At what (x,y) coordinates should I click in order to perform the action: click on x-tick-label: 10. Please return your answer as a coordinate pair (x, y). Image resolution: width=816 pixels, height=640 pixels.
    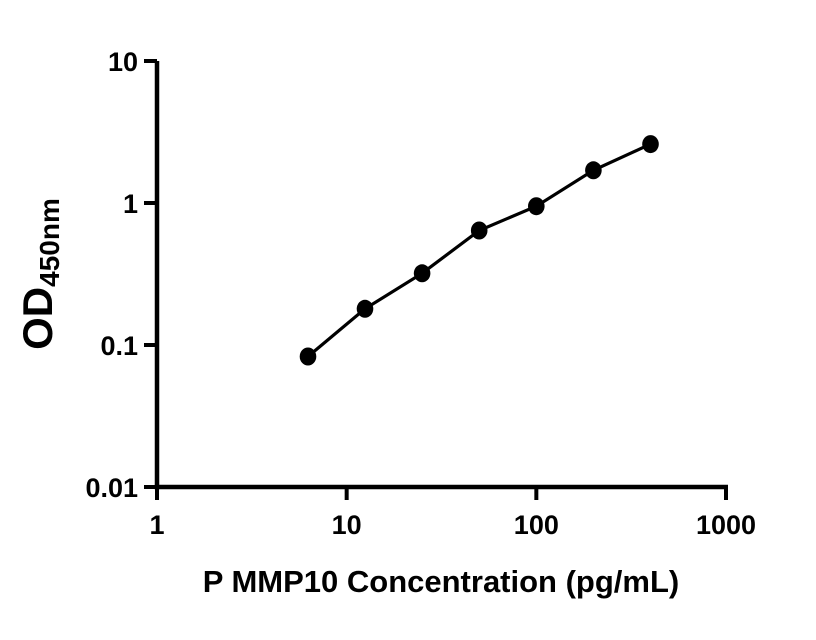
    Looking at the image, I should click on (347, 525).